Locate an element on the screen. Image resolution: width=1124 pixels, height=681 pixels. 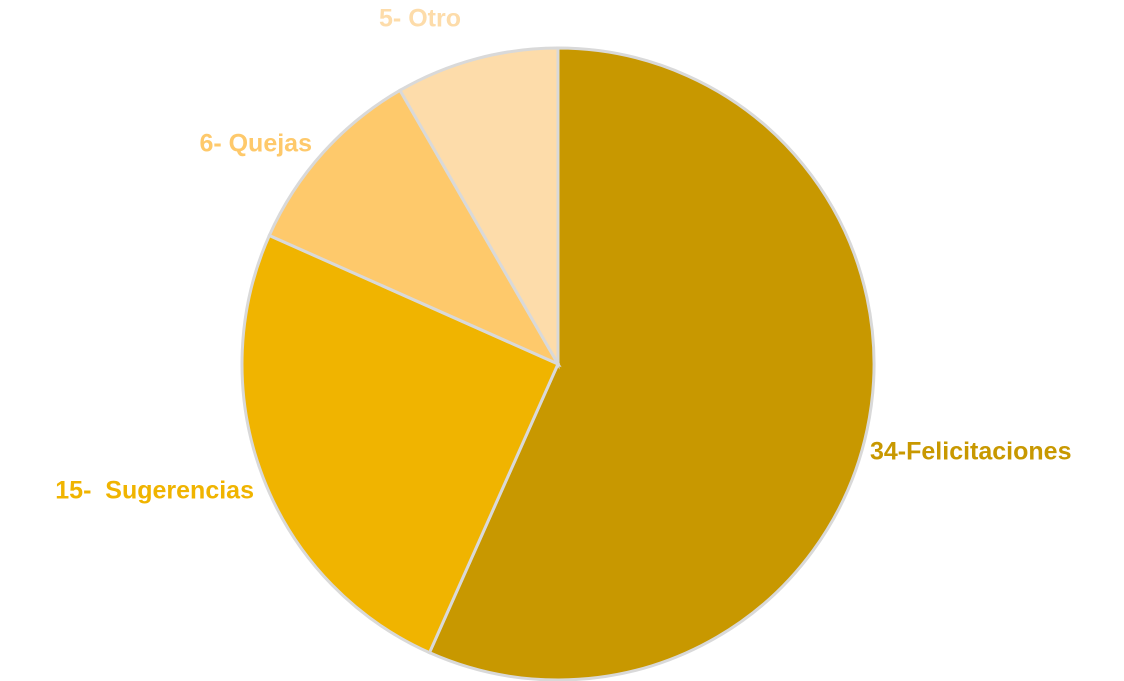
slice-label: 5- Otro is located at coordinates (420, 19).